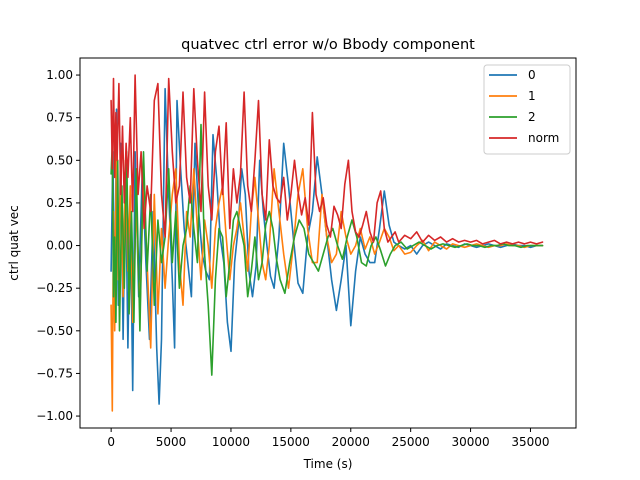  Describe the element at coordinates (351, 442) in the screenshot. I see `x-tick-label: 20000` at that location.